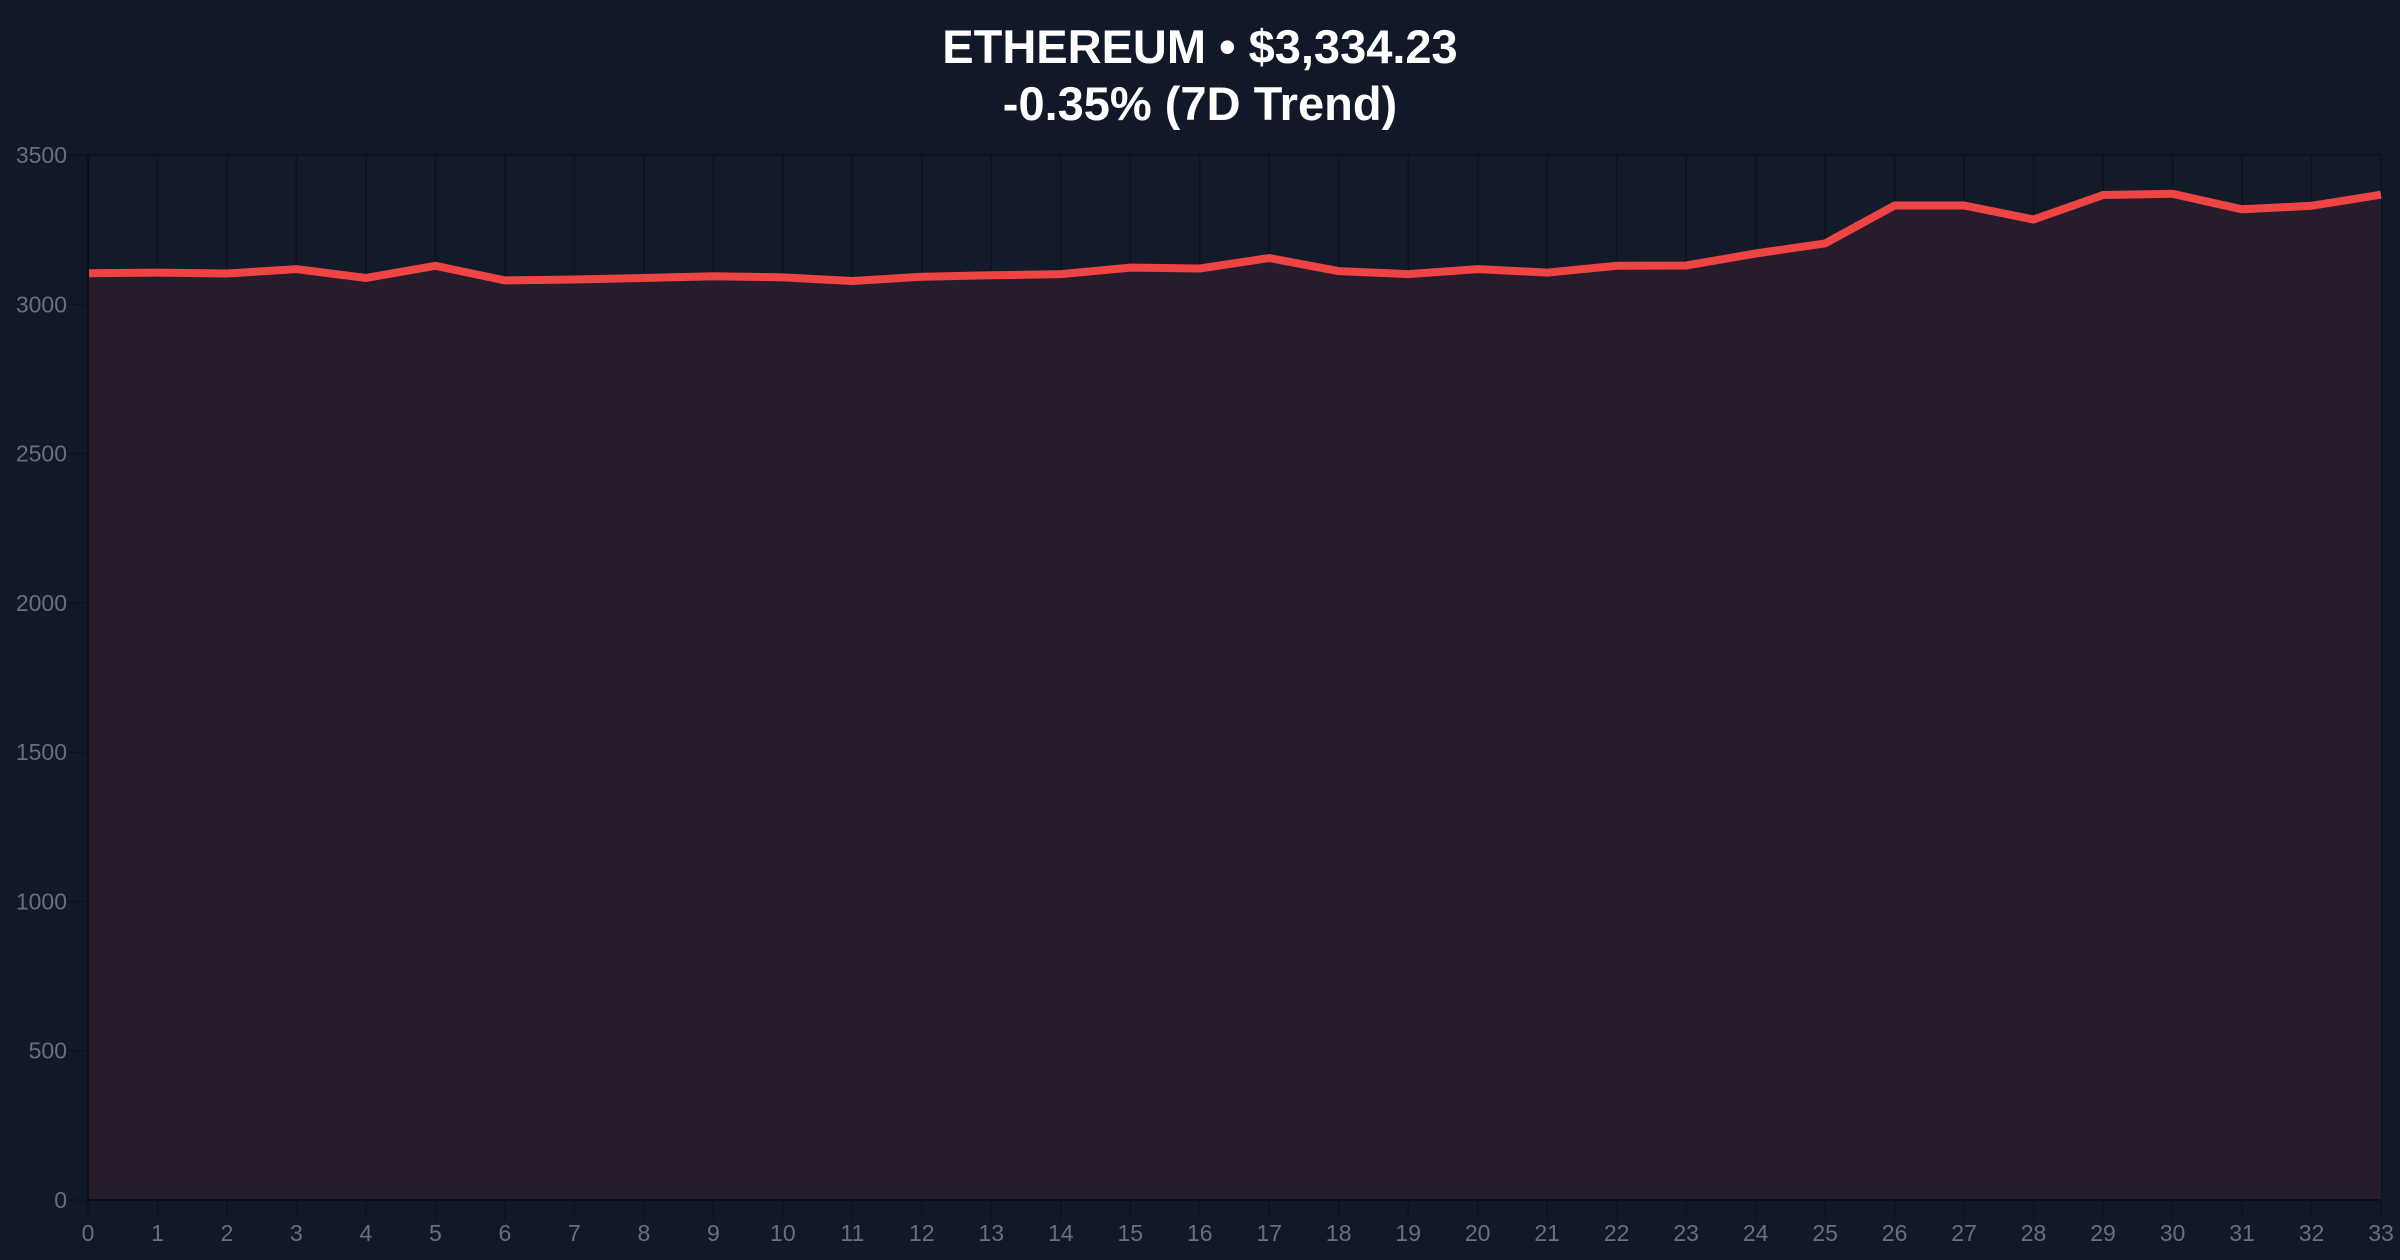 This screenshot has height=1260, width=2400. What do you see at coordinates (574, 1233) in the screenshot?
I see `x-tick-label: 7` at bounding box center [574, 1233].